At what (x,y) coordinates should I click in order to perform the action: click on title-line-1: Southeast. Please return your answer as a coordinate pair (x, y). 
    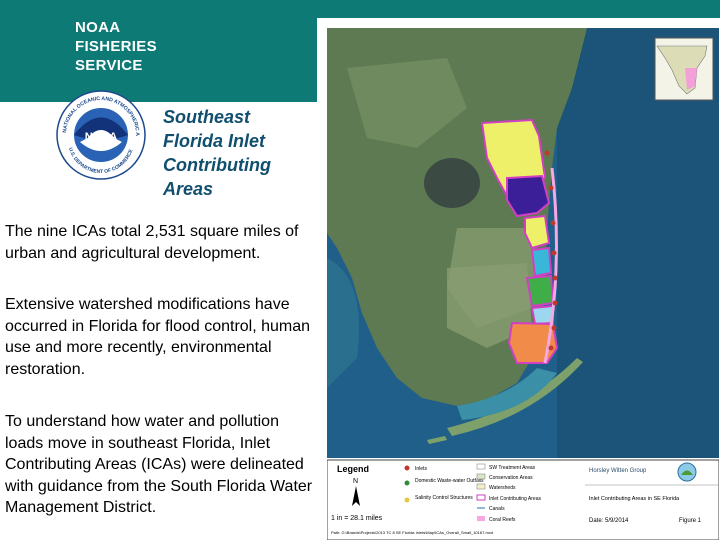
    Looking at the image, I should click on (207, 117).